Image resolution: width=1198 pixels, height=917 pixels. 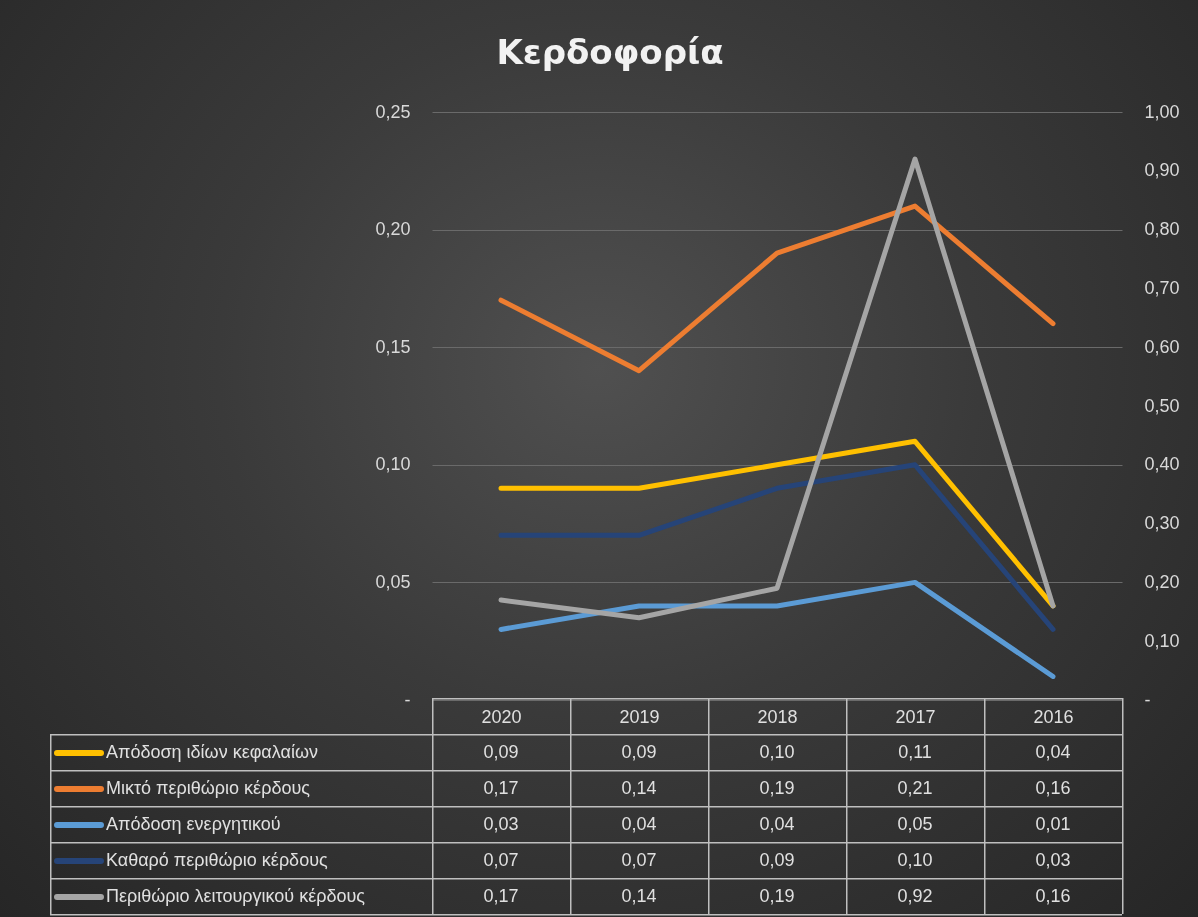 I want to click on y-tick-label: 0,10, so click(x=393, y=464).